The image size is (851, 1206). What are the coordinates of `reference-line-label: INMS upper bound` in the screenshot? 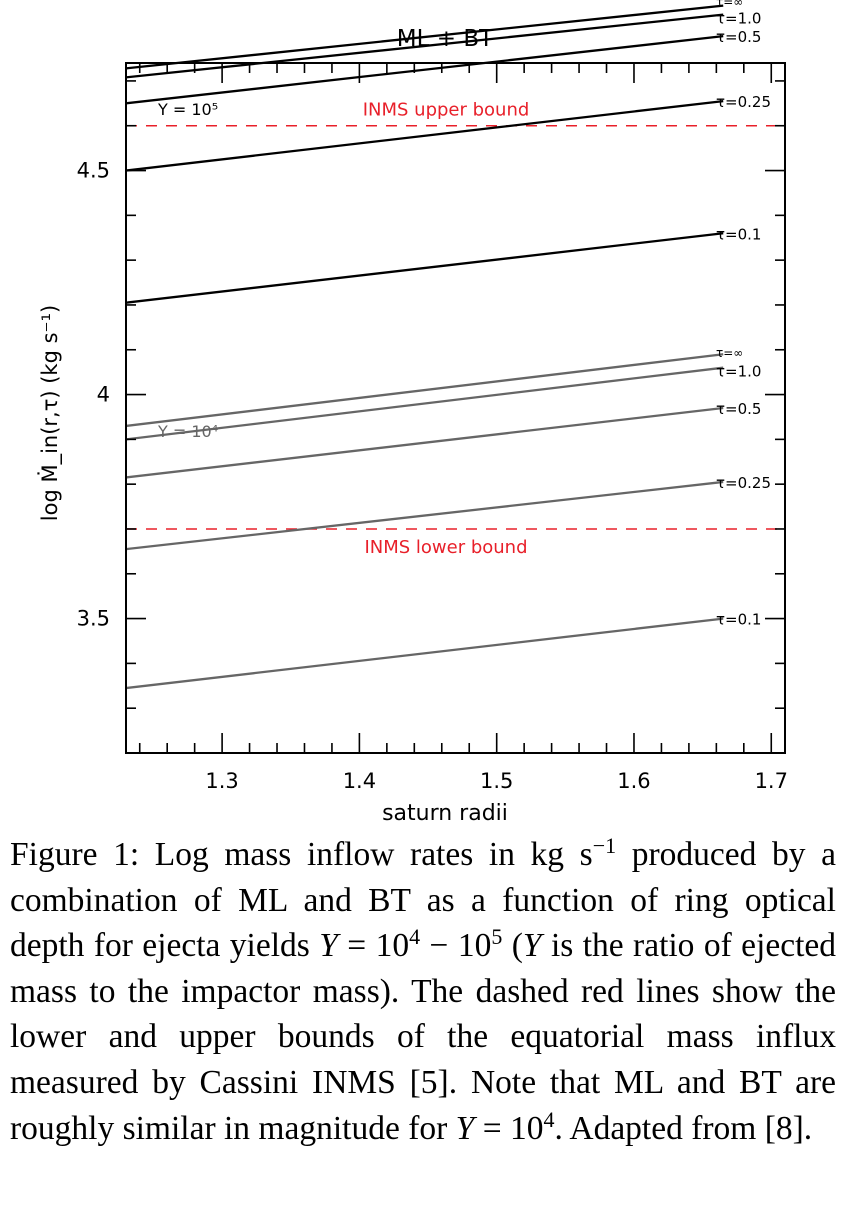 It's located at (446, 110).